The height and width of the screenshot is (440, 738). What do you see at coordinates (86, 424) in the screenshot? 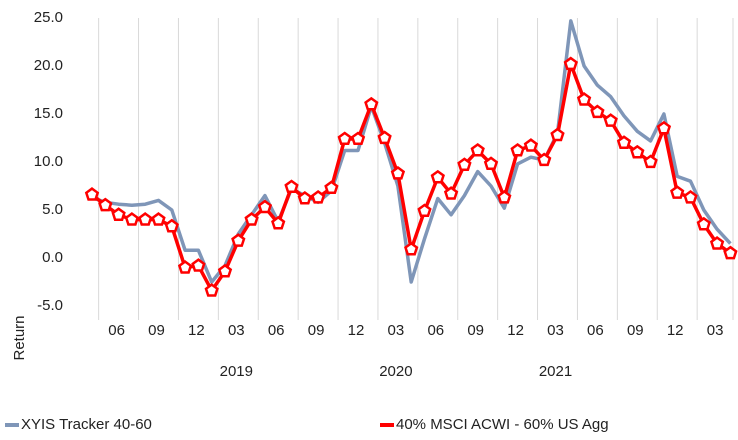
I see `legend-label: XYIS Tracker 40-60` at bounding box center [86, 424].